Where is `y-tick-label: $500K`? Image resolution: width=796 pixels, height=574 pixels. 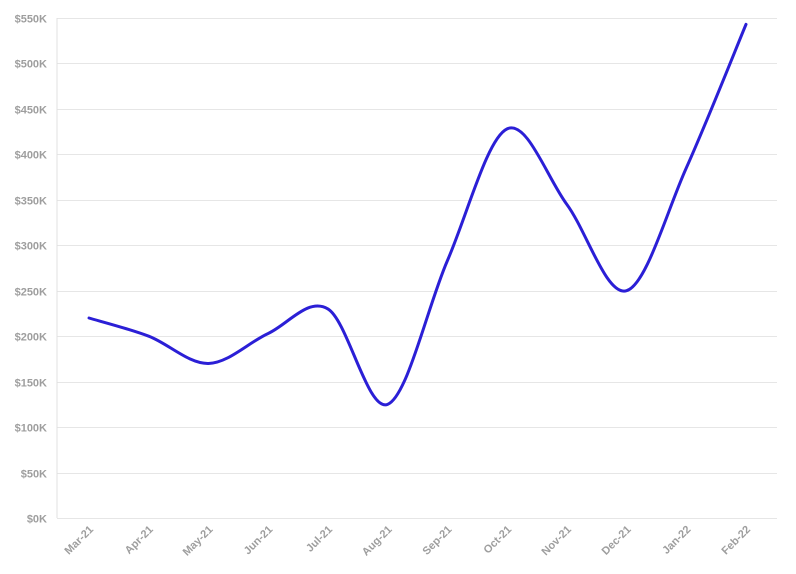 y-tick-label: $500K is located at coordinates (31, 65).